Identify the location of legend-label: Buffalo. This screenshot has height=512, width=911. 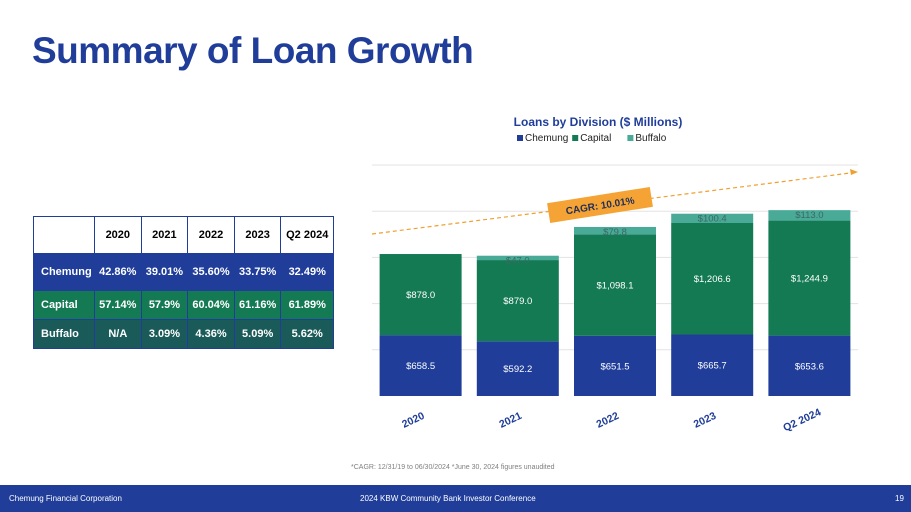
(650, 138).